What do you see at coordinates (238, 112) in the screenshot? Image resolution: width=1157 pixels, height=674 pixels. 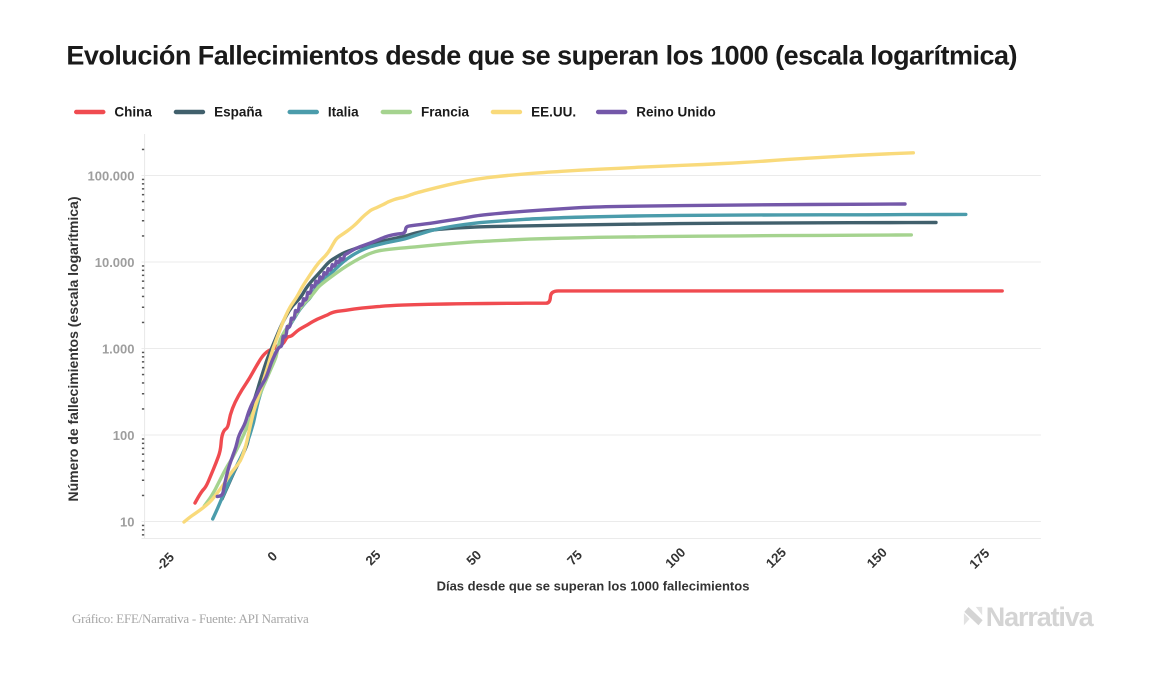 I see `svg-text: España` at bounding box center [238, 112].